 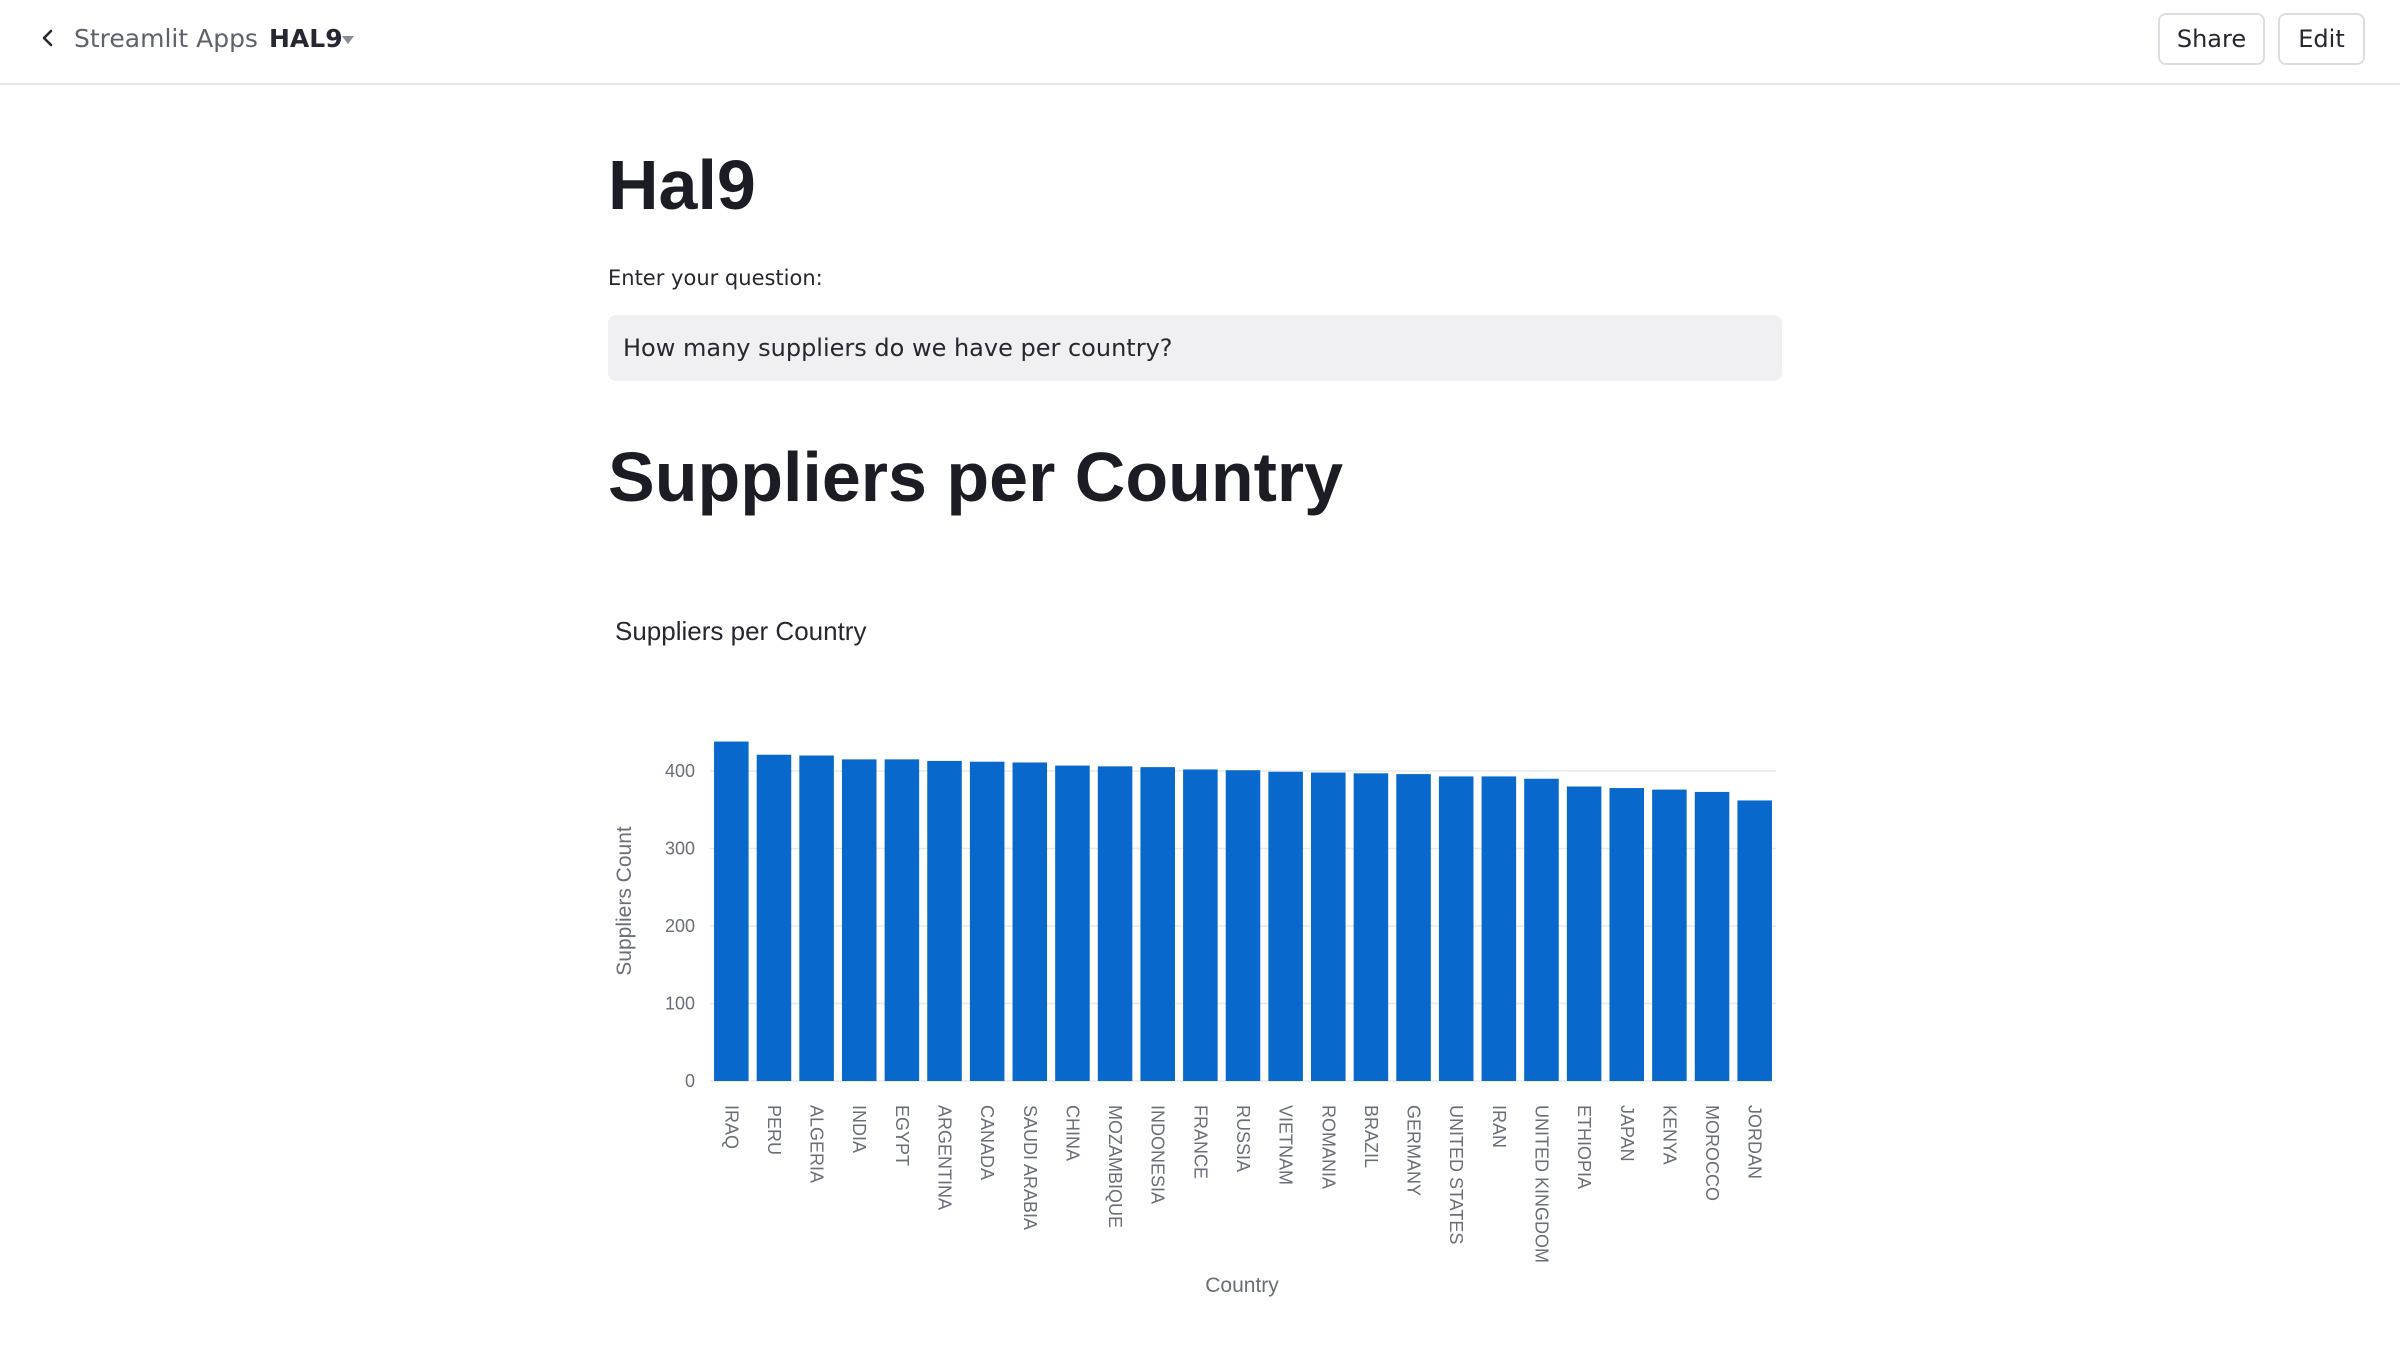 I want to click on top-bar: Streamlit Apps HAL9 Share Edit, so click(x=1200, y=42).